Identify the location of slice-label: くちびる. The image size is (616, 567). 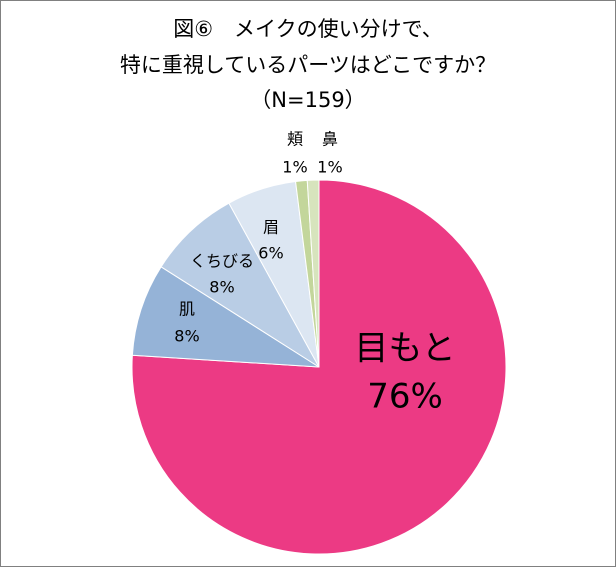
(222, 261).